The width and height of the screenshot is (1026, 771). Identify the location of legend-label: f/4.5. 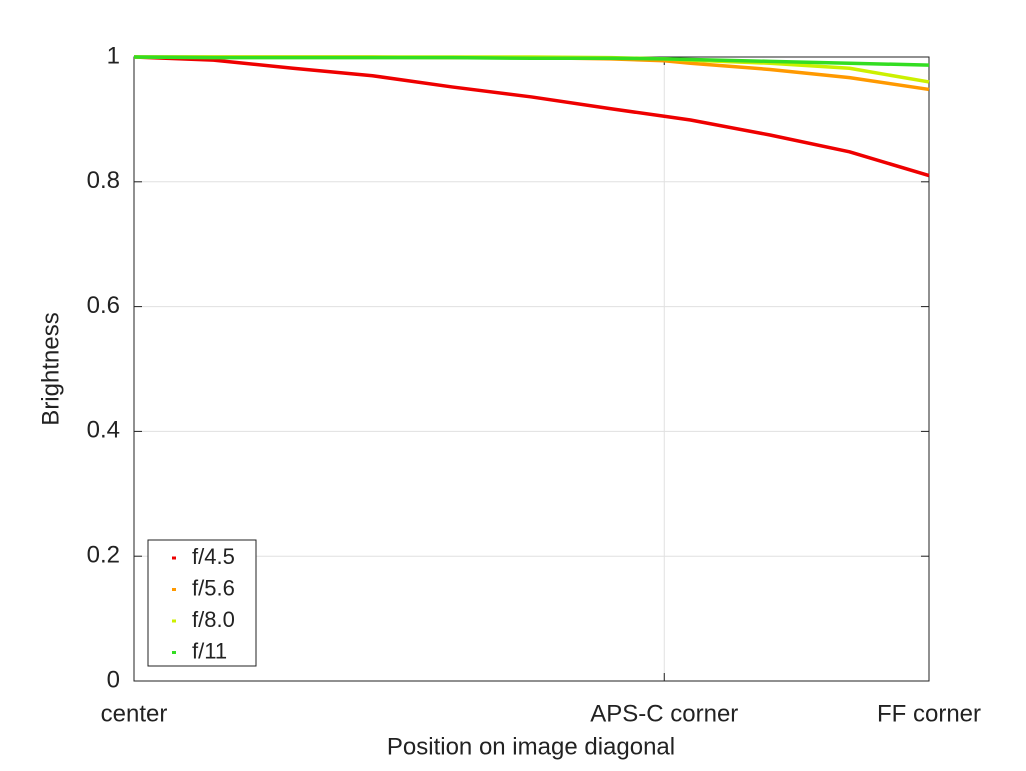
(213, 556).